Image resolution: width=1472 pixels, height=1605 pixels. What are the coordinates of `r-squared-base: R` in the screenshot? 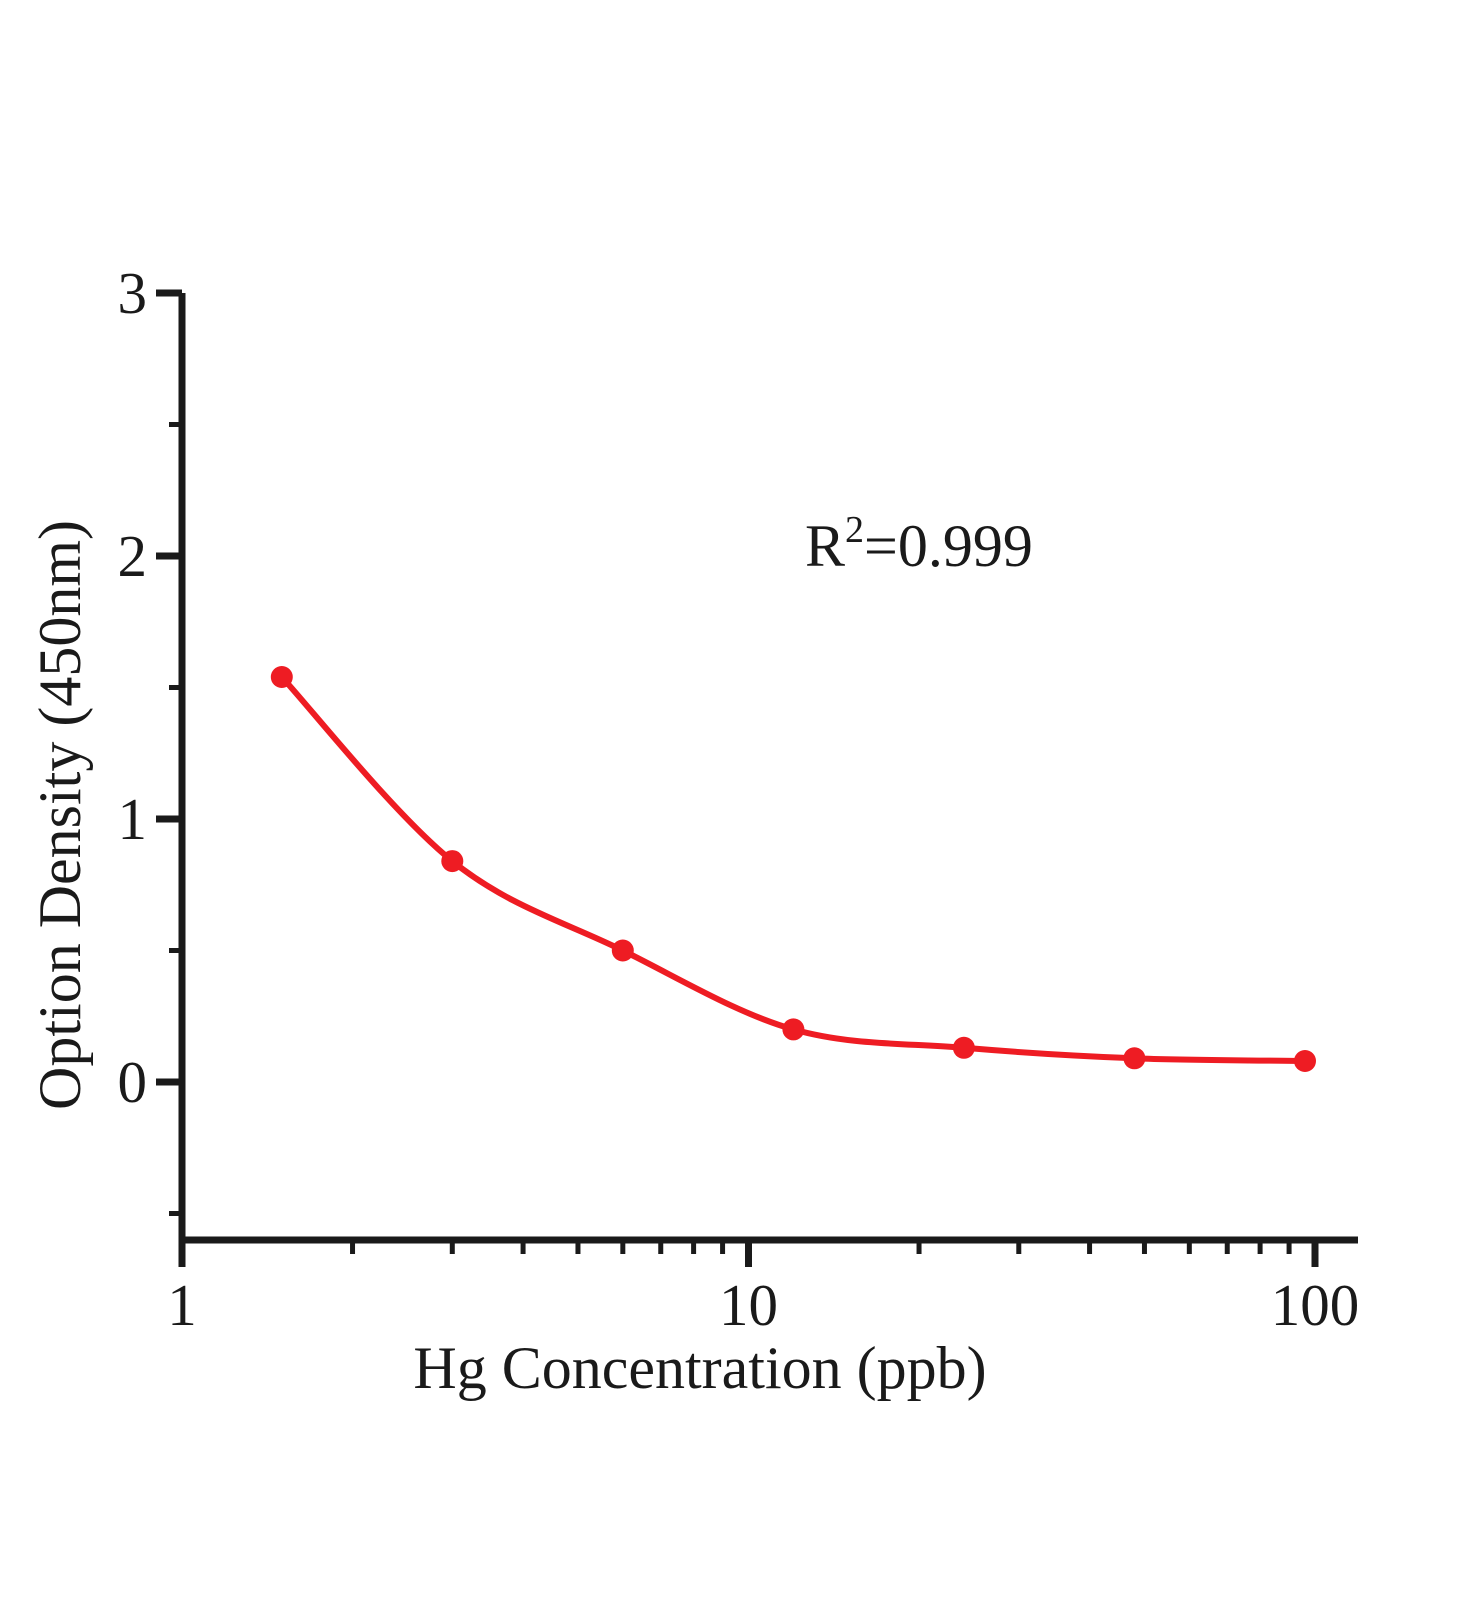 It's located at (825, 546).